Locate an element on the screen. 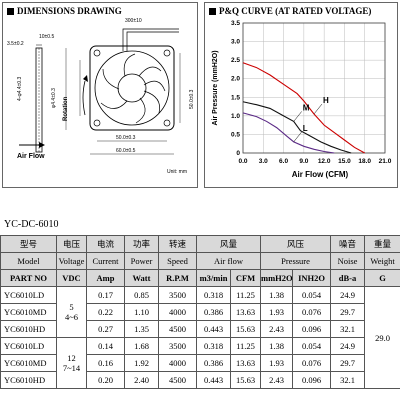  airflow-label: Air Flow is located at coordinates (31, 156).